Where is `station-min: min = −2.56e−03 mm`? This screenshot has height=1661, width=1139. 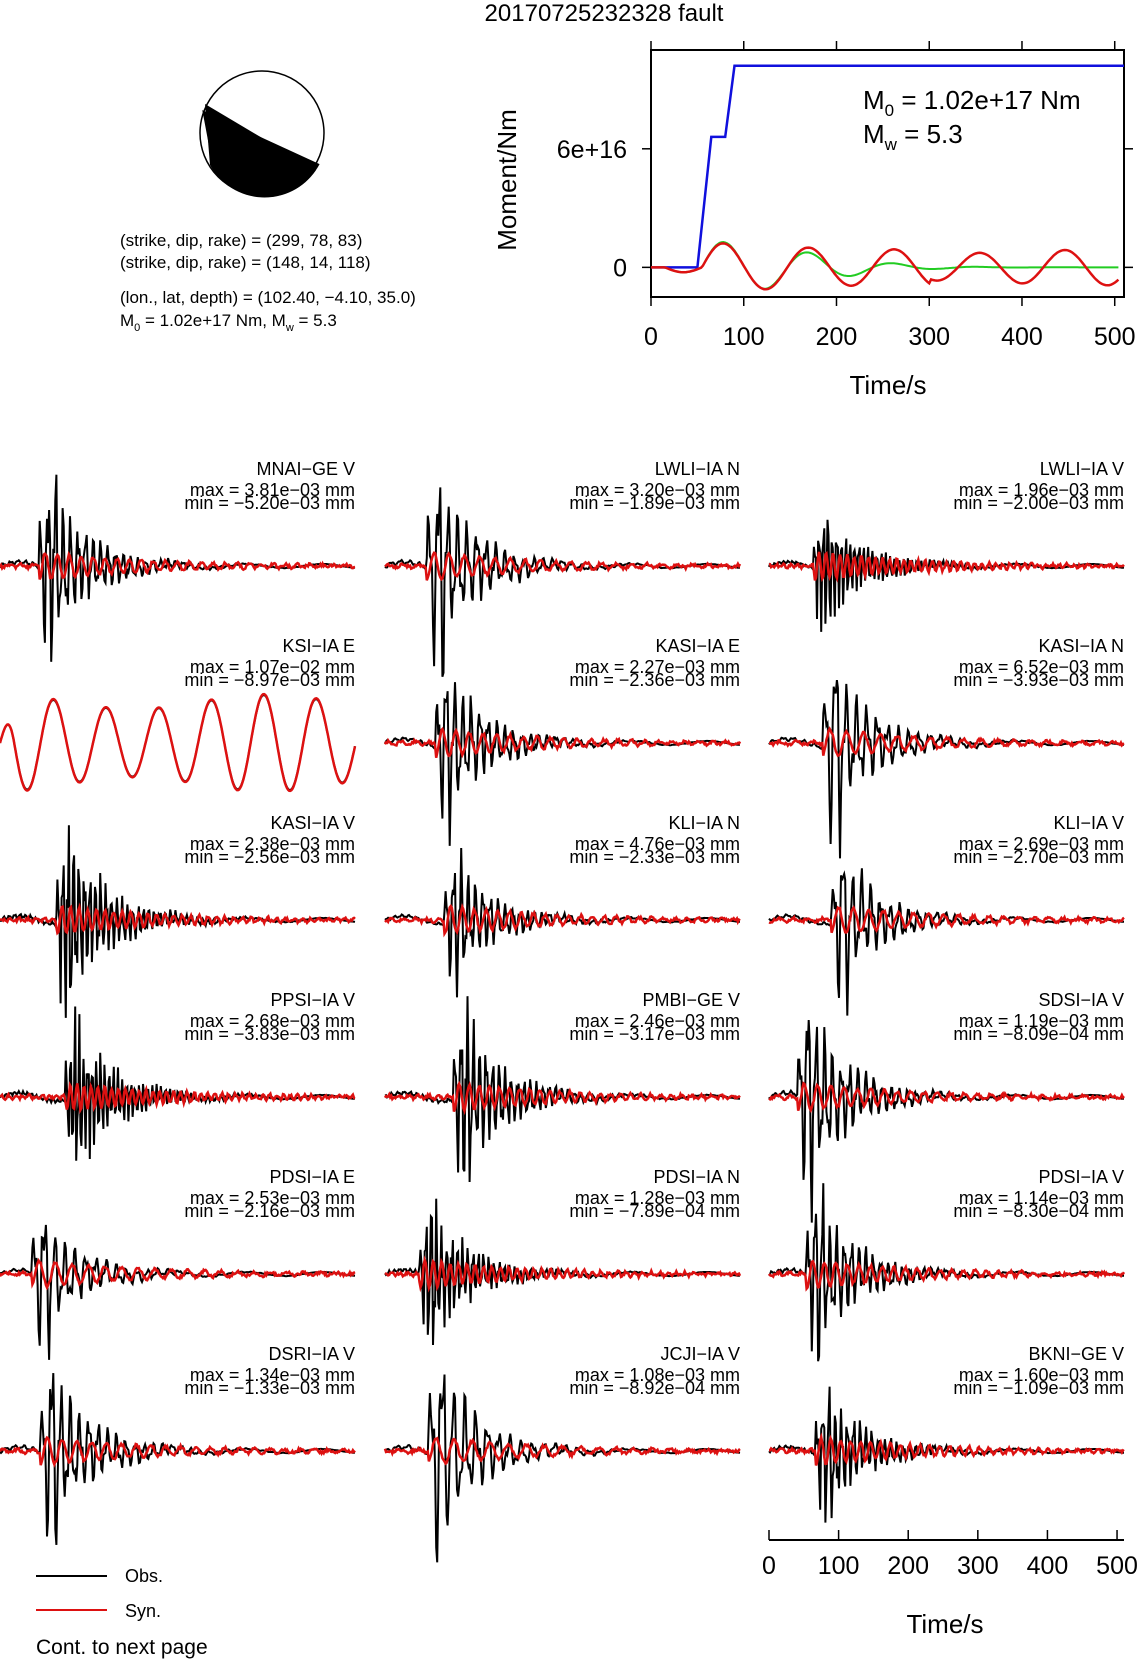 station-min: min = −2.56e−03 mm is located at coordinates (269, 857).